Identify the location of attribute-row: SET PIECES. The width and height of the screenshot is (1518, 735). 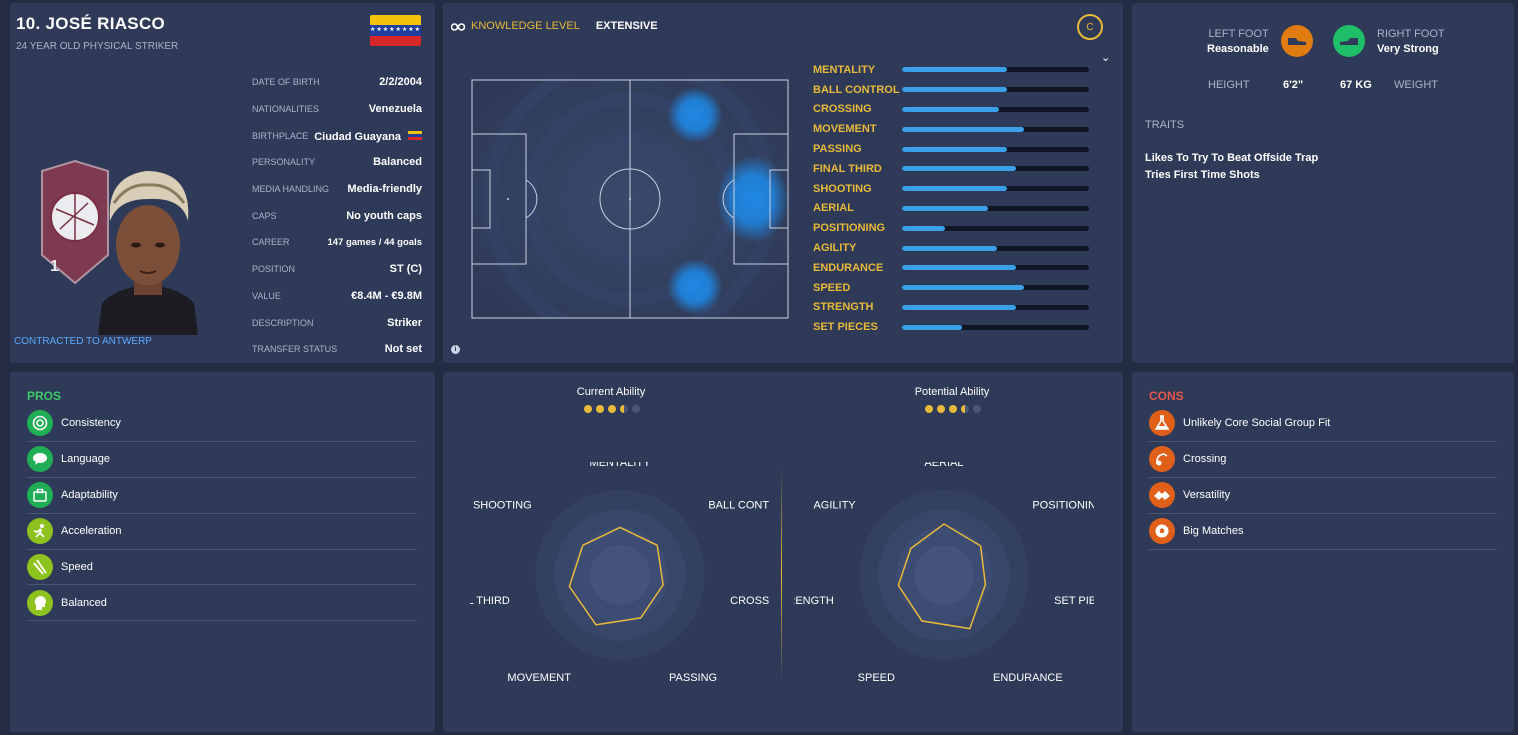
(951, 327).